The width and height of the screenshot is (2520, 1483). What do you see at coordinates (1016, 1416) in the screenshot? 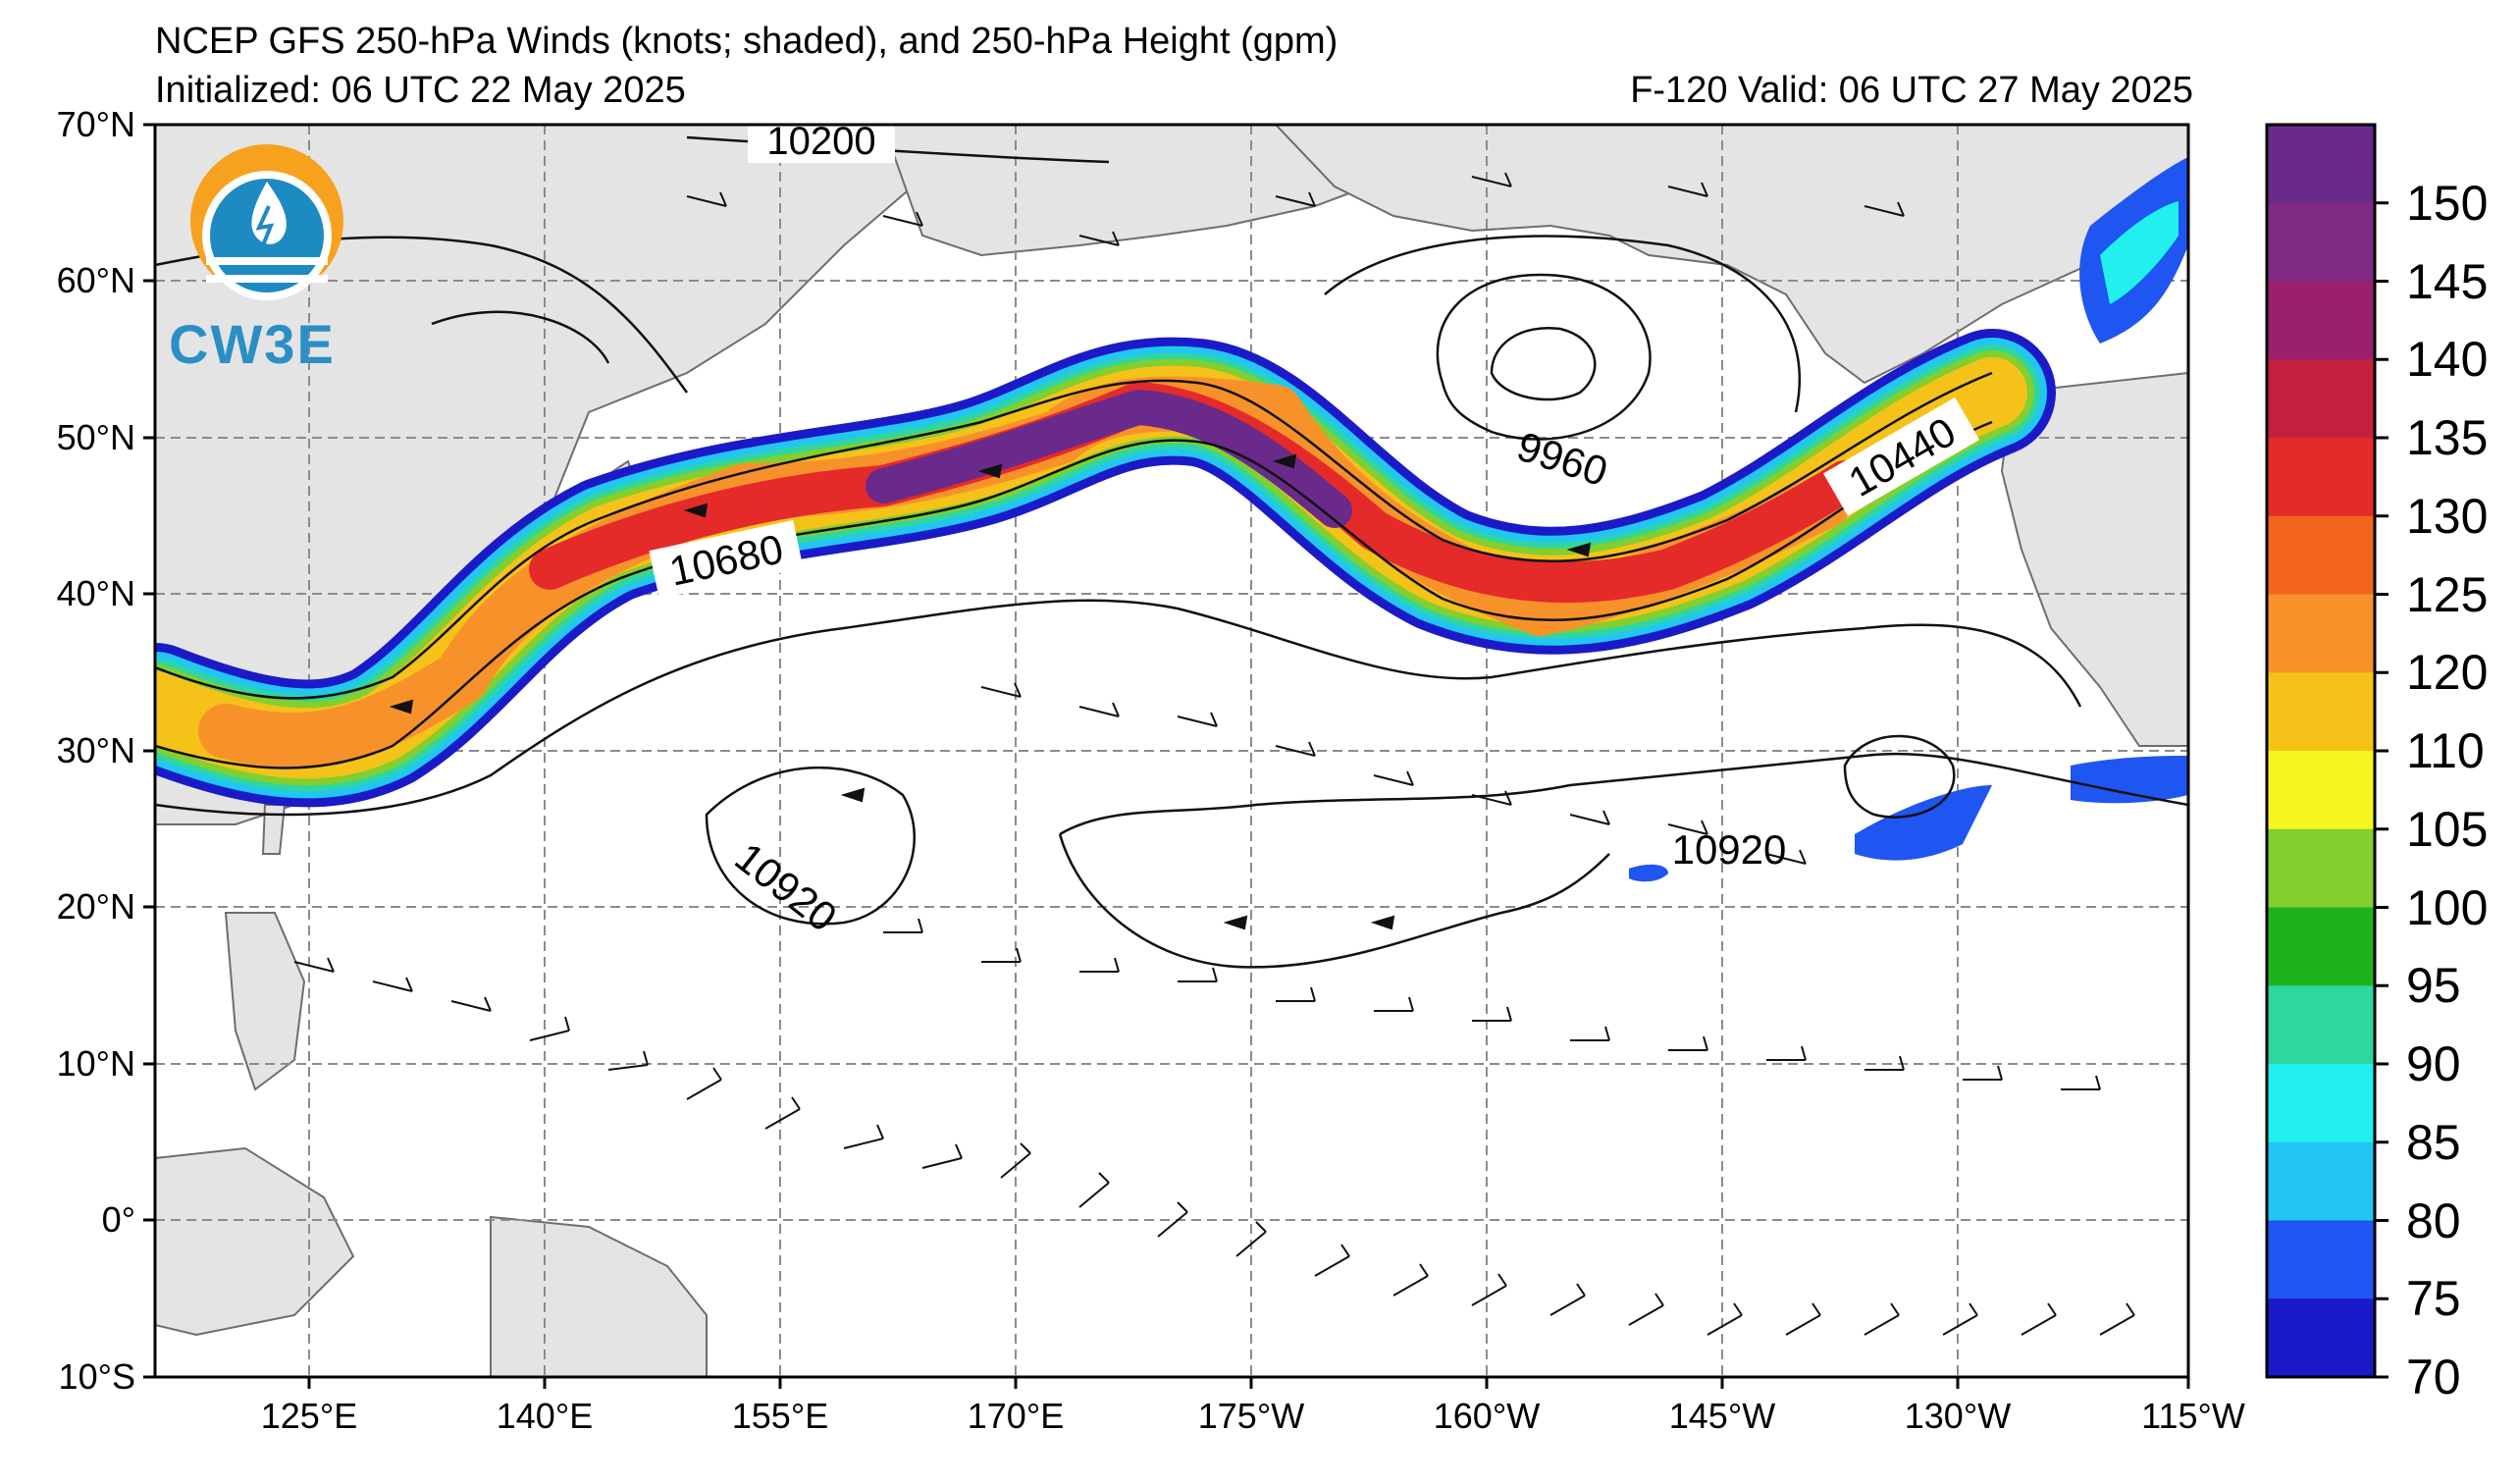
I see `lon-label-170e: 170°E` at bounding box center [1016, 1416].